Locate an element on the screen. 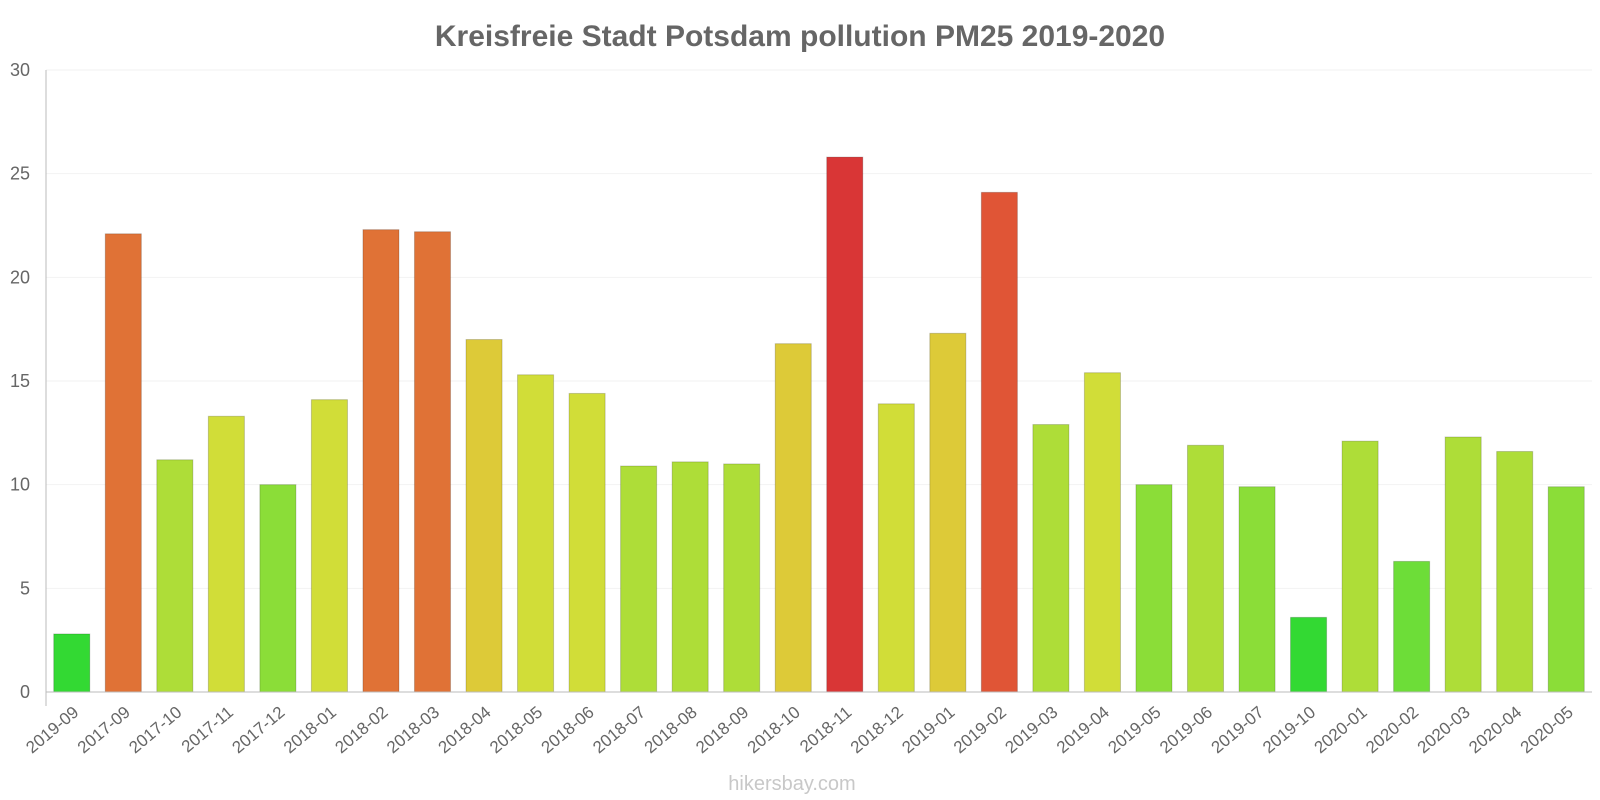 The width and height of the screenshot is (1600, 800). x-tick-label: 2019-05 is located at coordinates (1135, 730).